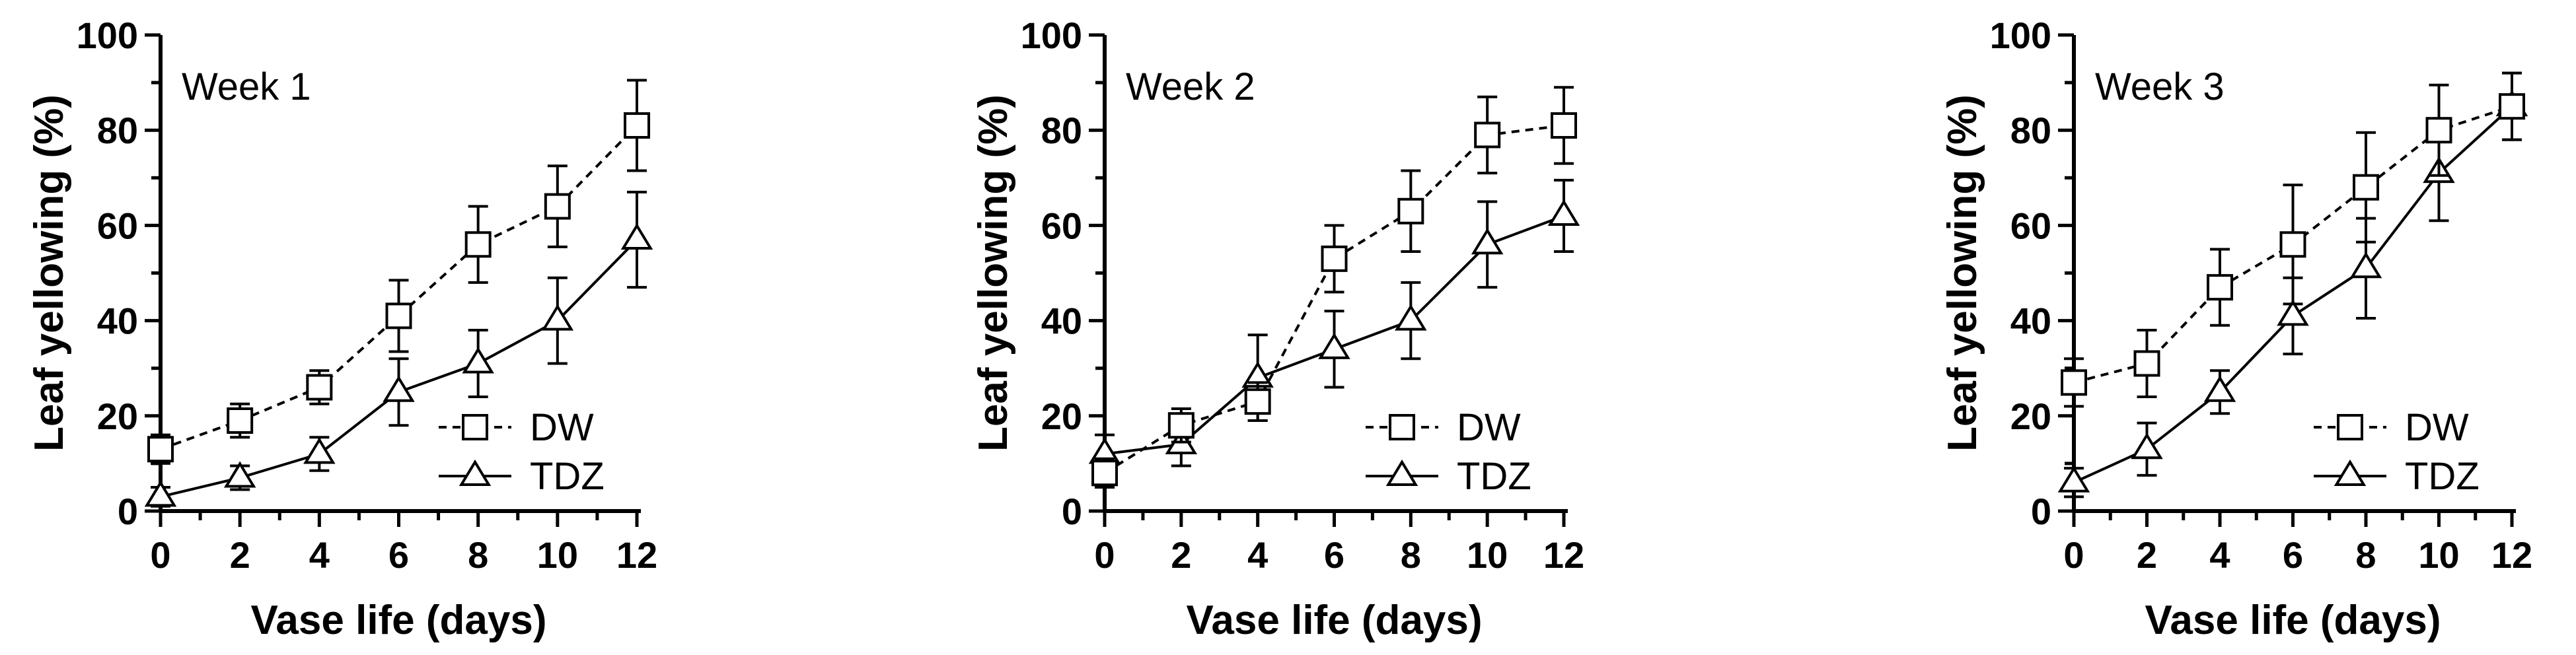  I want to click on series-tdz, so click(398, 349).